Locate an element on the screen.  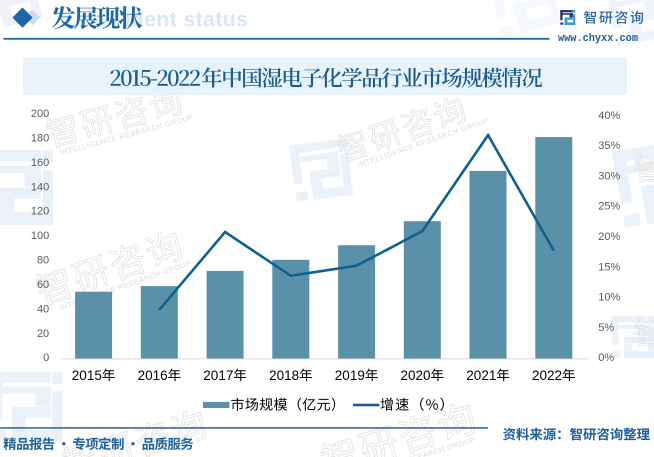
svg-text: 100 is located at coordinates (40, 236).